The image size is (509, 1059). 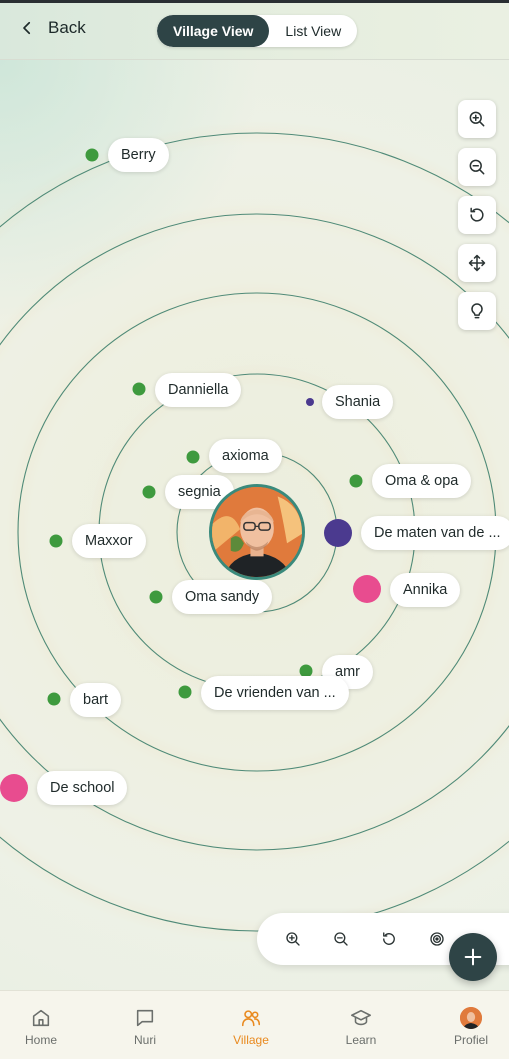 I want to click on tab-list-view: List View, so click(x=313, y=31).